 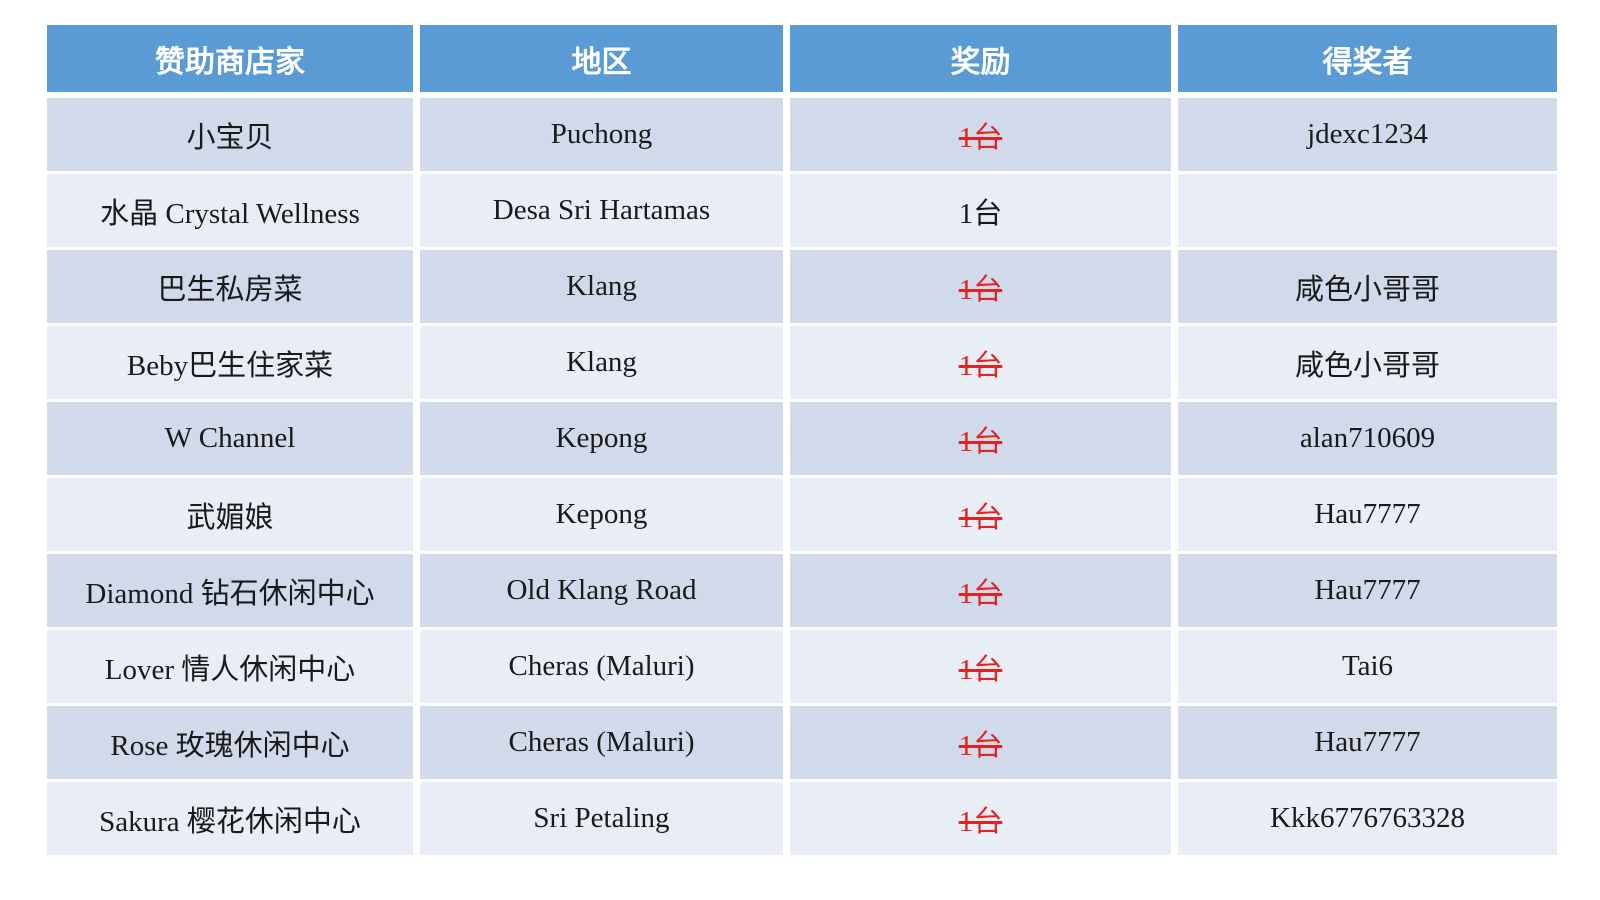 I want to click on winner-cell: Tai6, so click(x=1367, y=665).